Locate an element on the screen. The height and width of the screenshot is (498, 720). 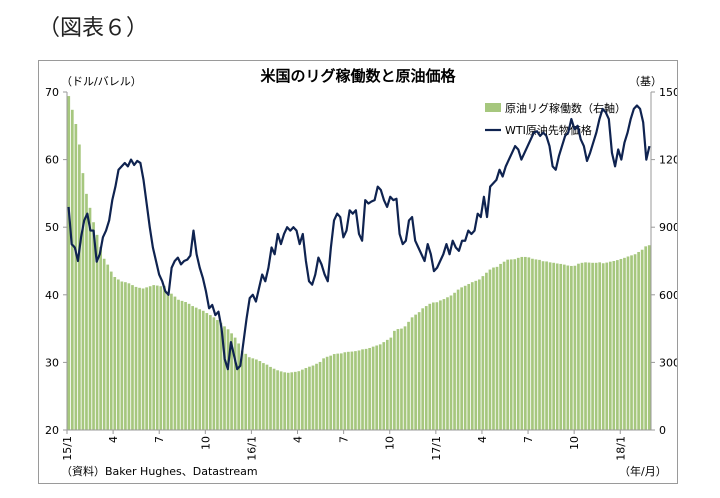
legend-bar-label: 原油リグ稼働数（右軸） is located at coordinates (565, 108).